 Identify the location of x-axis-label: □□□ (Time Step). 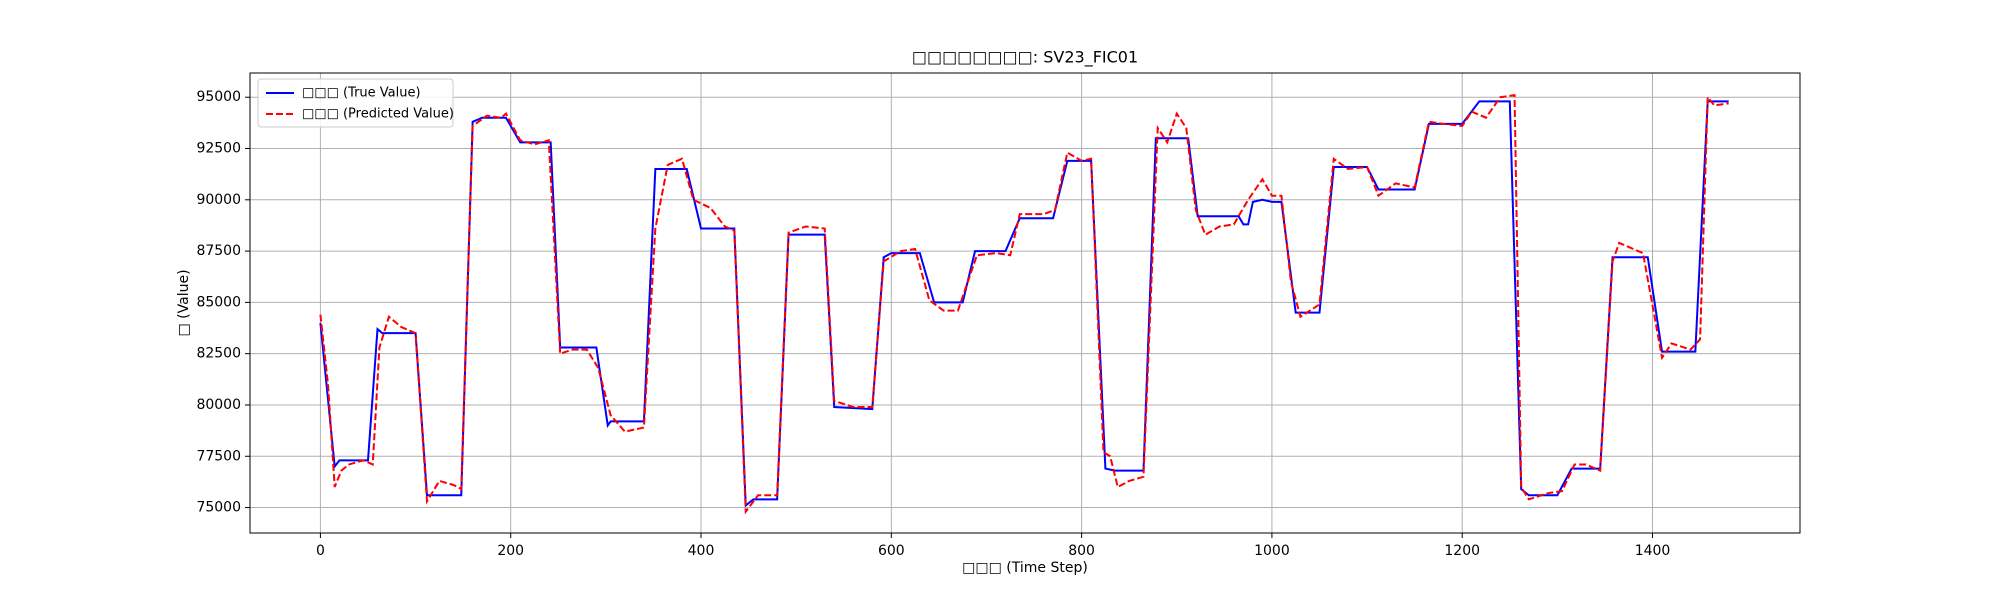
(1025, 568).